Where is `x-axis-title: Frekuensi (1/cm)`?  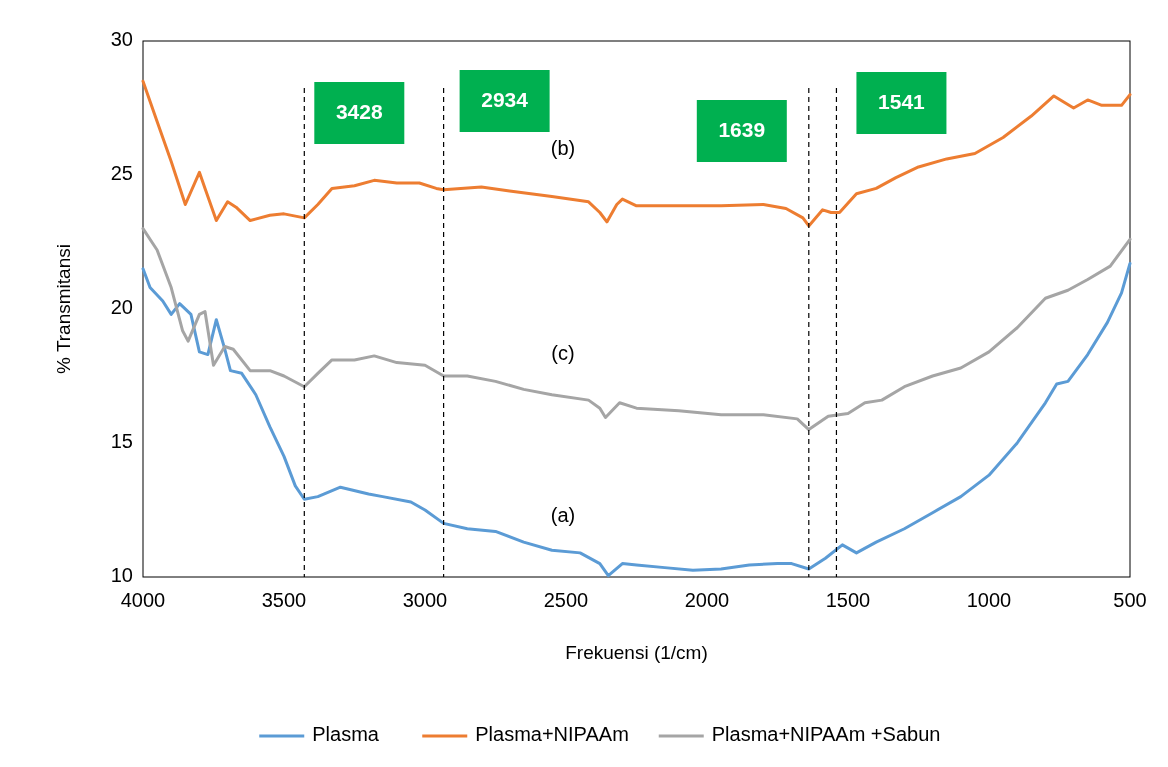 x-axis-title: Frekuensi (1/cm) is located at coordinates (636, 652).